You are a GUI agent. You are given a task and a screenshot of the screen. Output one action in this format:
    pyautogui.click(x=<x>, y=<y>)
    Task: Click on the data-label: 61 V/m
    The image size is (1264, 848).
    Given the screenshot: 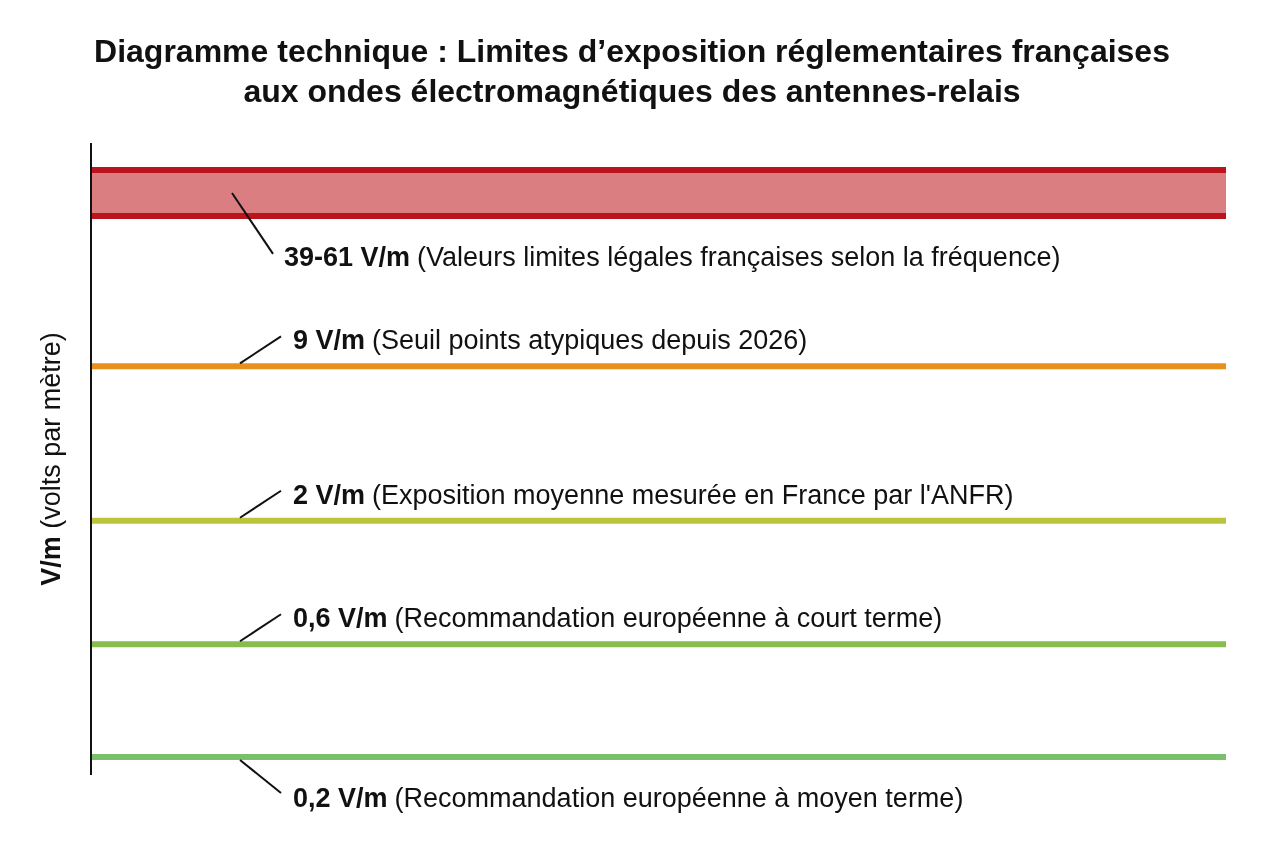 What is the action you would take?
    pyautogui.click(x=367, y=256)
    